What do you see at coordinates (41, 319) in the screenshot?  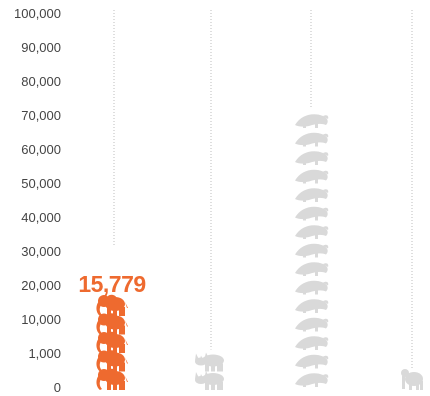 I see `y-tick-label: 10,000` at bounding box center [41, 319].